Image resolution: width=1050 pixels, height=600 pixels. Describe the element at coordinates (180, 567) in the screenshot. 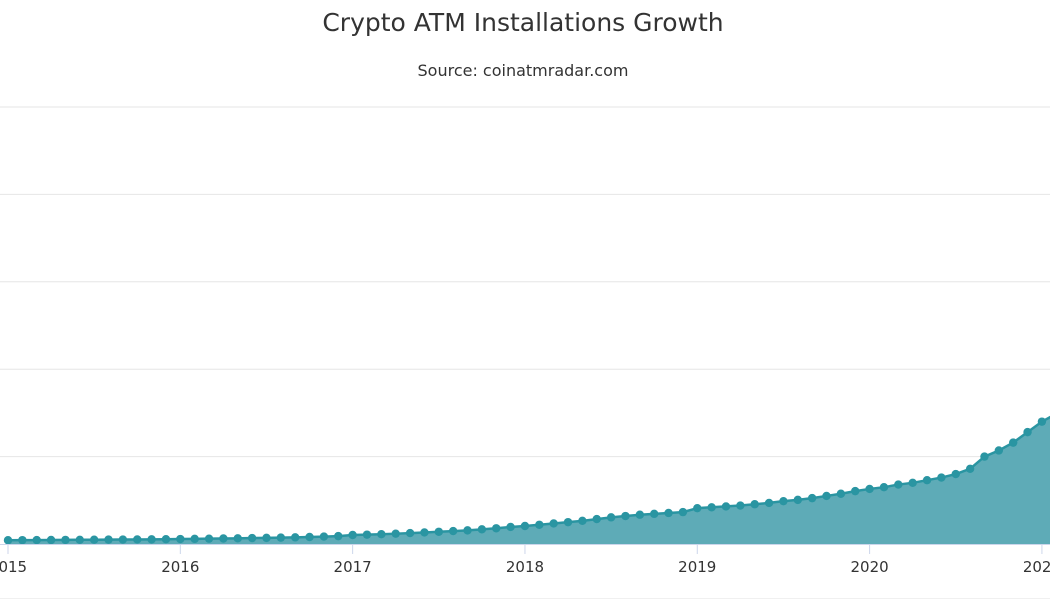

I see `x-tick-label: 2016` at that location.